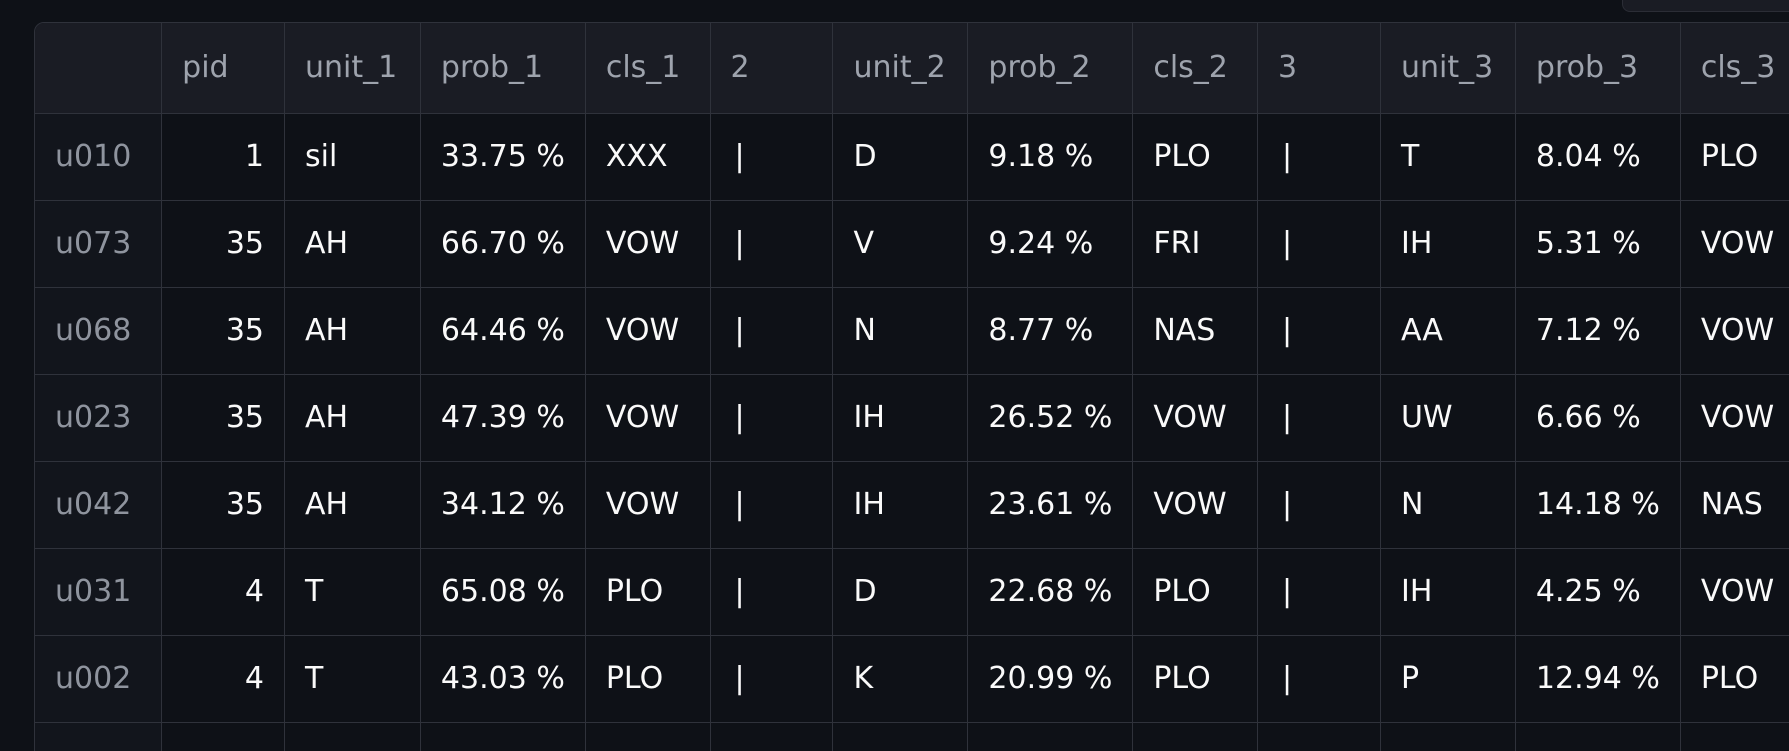 The image size is (1789, 751). I want to click on row-index-cell: u031, so click(99, 592).